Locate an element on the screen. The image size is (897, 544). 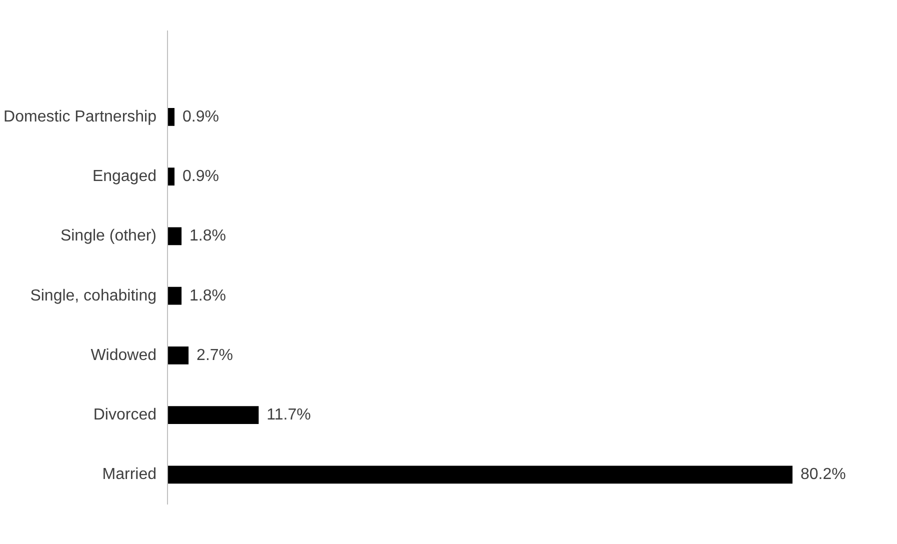
y-tick-label: Single (other) is located at coordinates (108, 236).